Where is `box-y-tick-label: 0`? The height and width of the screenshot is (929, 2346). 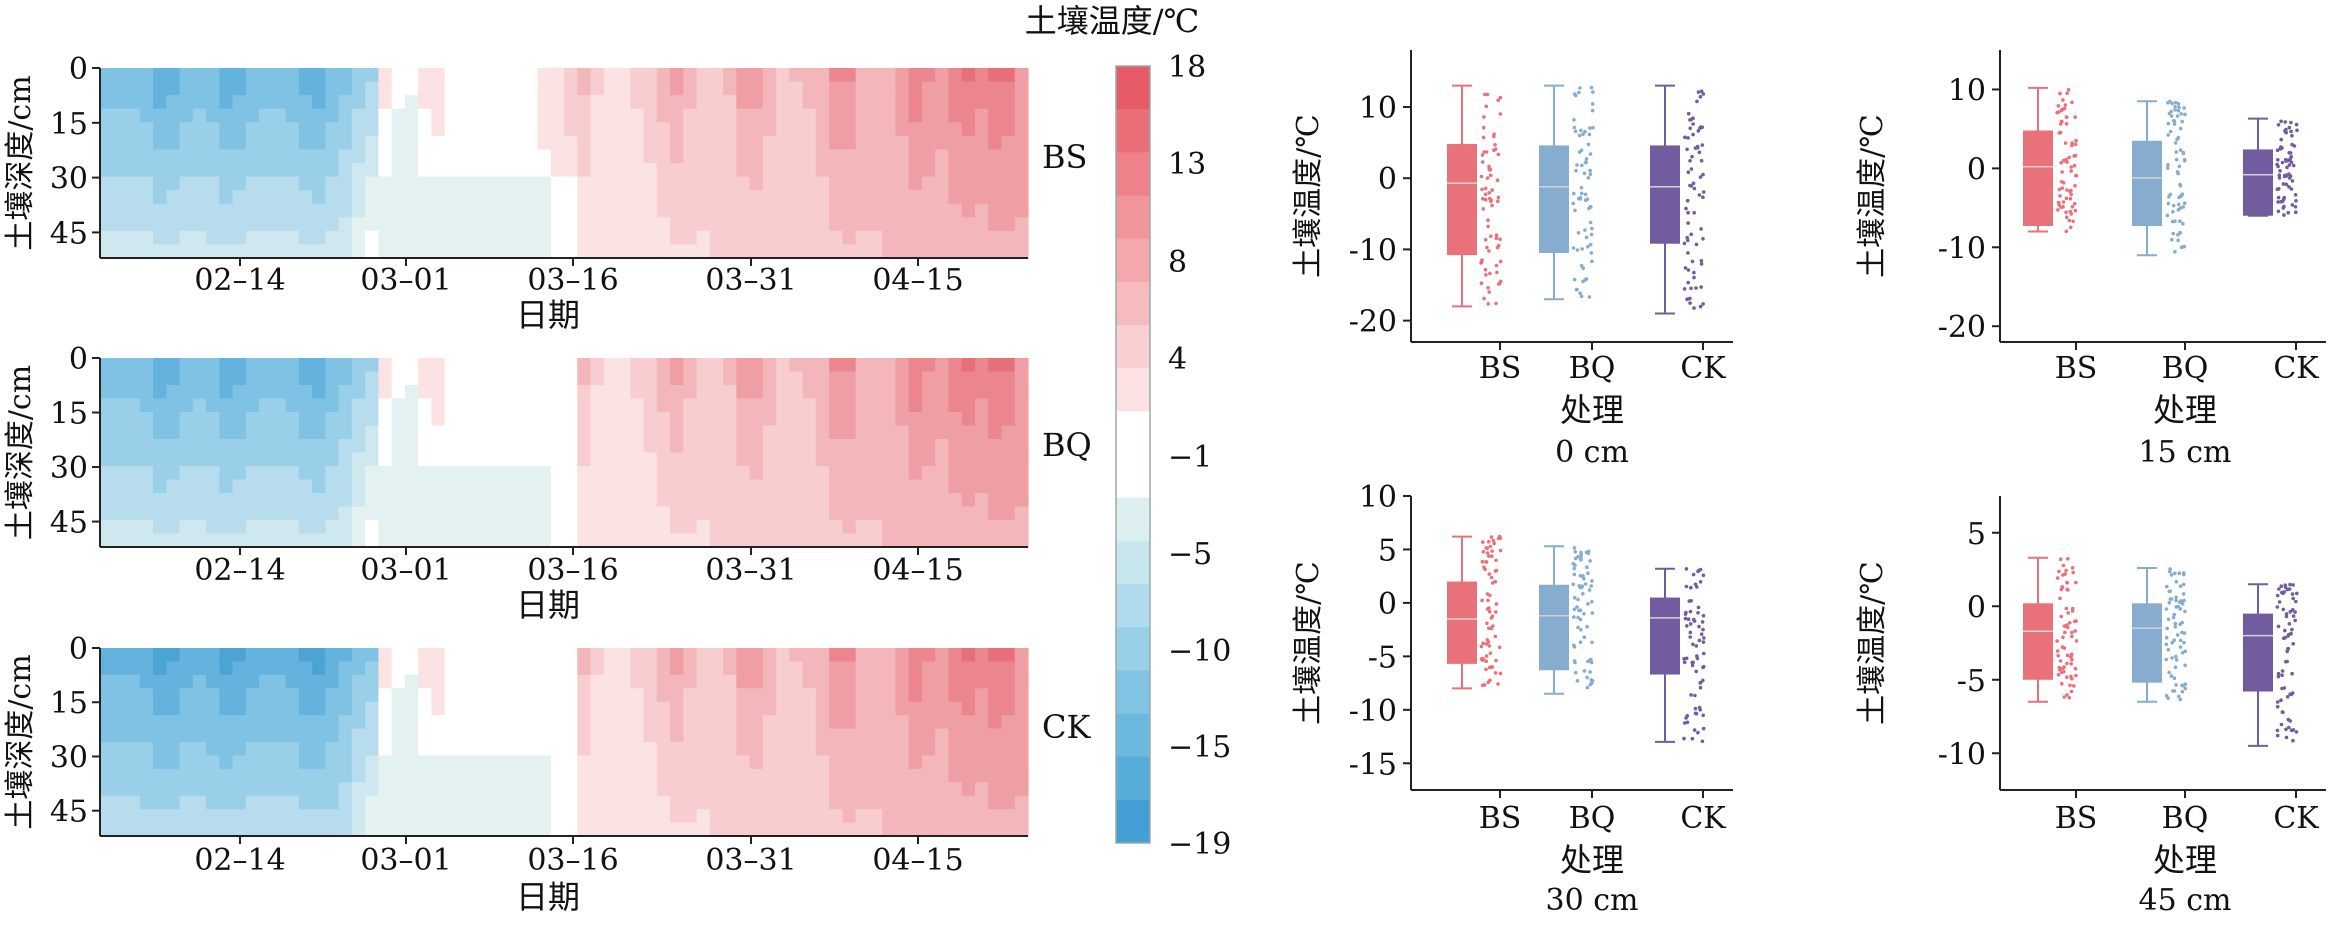 box-y-tick-label: 0 is located at coordinates (1387, 179).